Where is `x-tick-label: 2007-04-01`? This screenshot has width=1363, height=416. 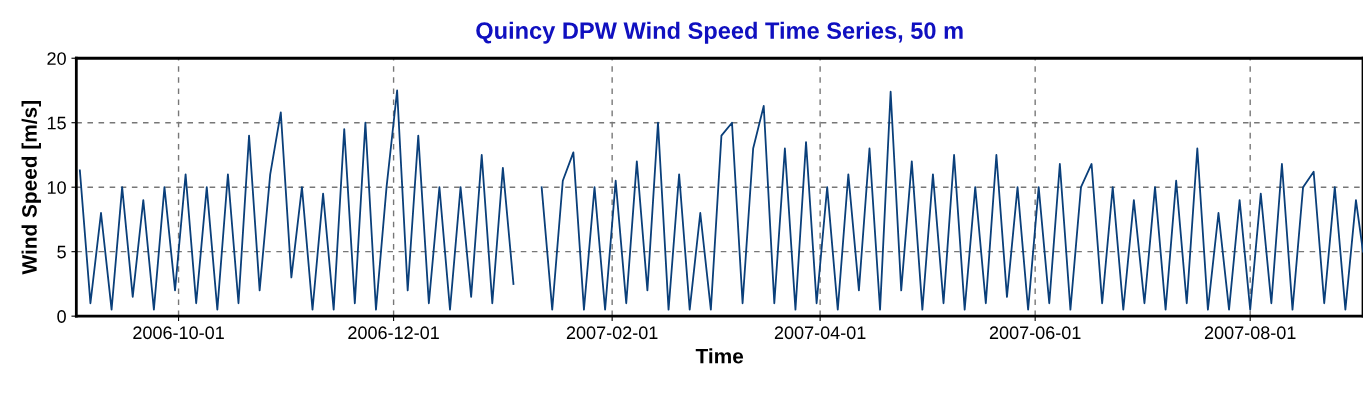
x-tick-label: 2007-04-01 is located at coordinates (820, 333).